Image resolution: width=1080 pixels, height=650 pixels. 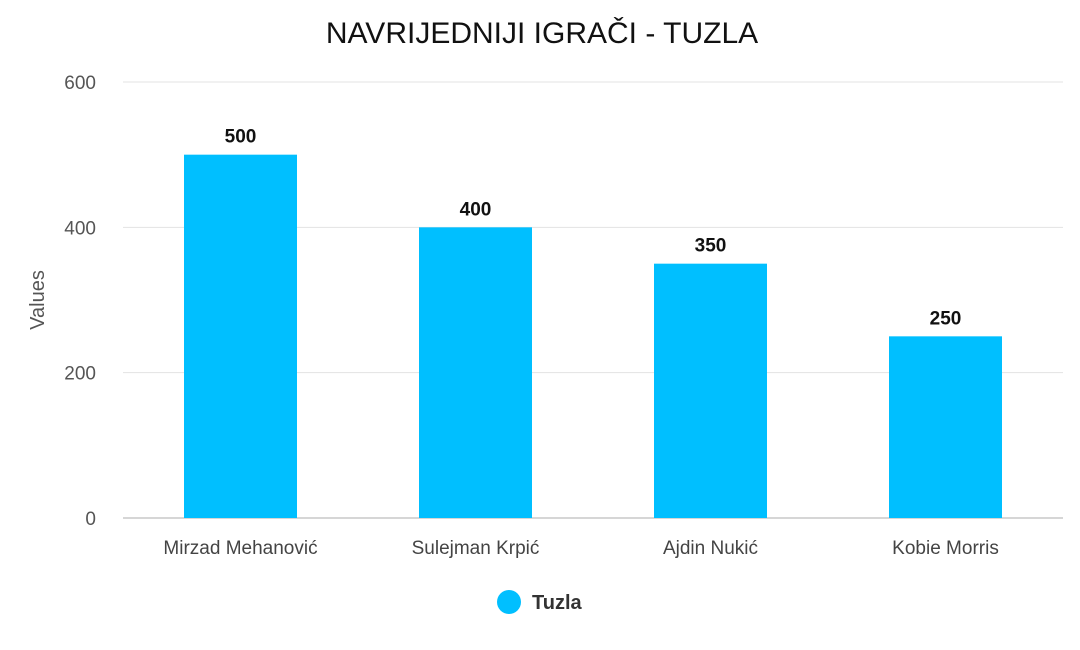 I want to click on data-label: 400, so click(x=476, y=209).